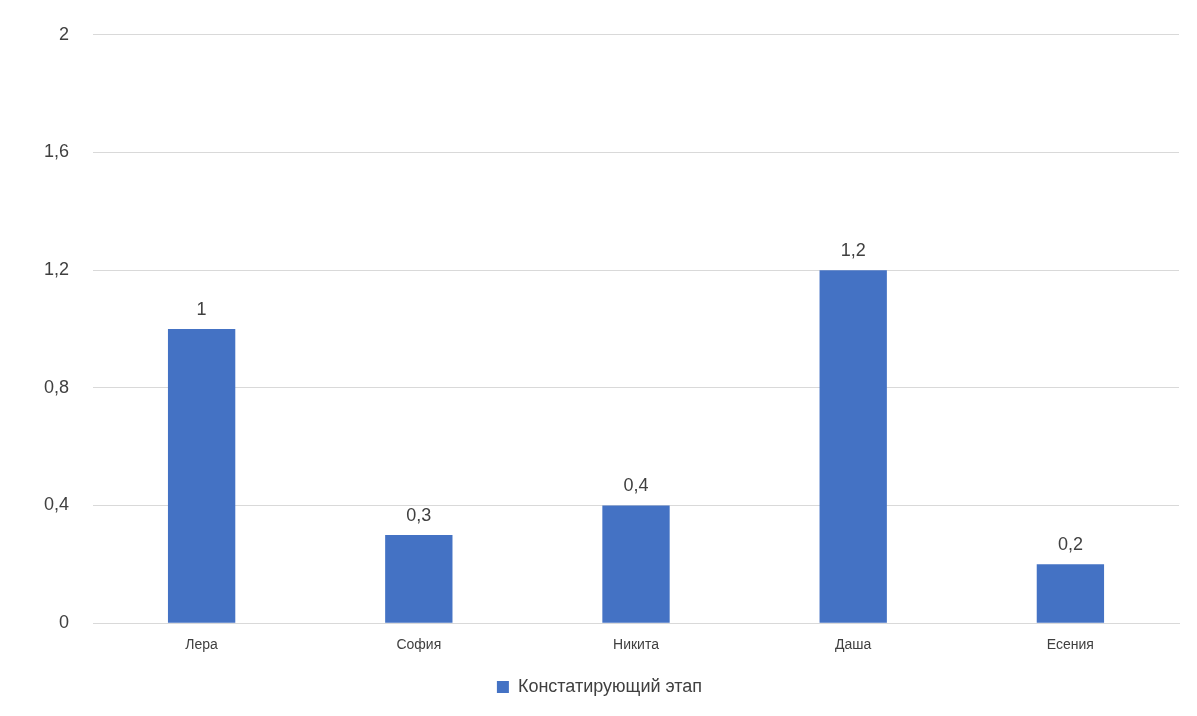 The image size is (1197, 716). I want to click on y-tick-label: 1,6, so click(56, 151).